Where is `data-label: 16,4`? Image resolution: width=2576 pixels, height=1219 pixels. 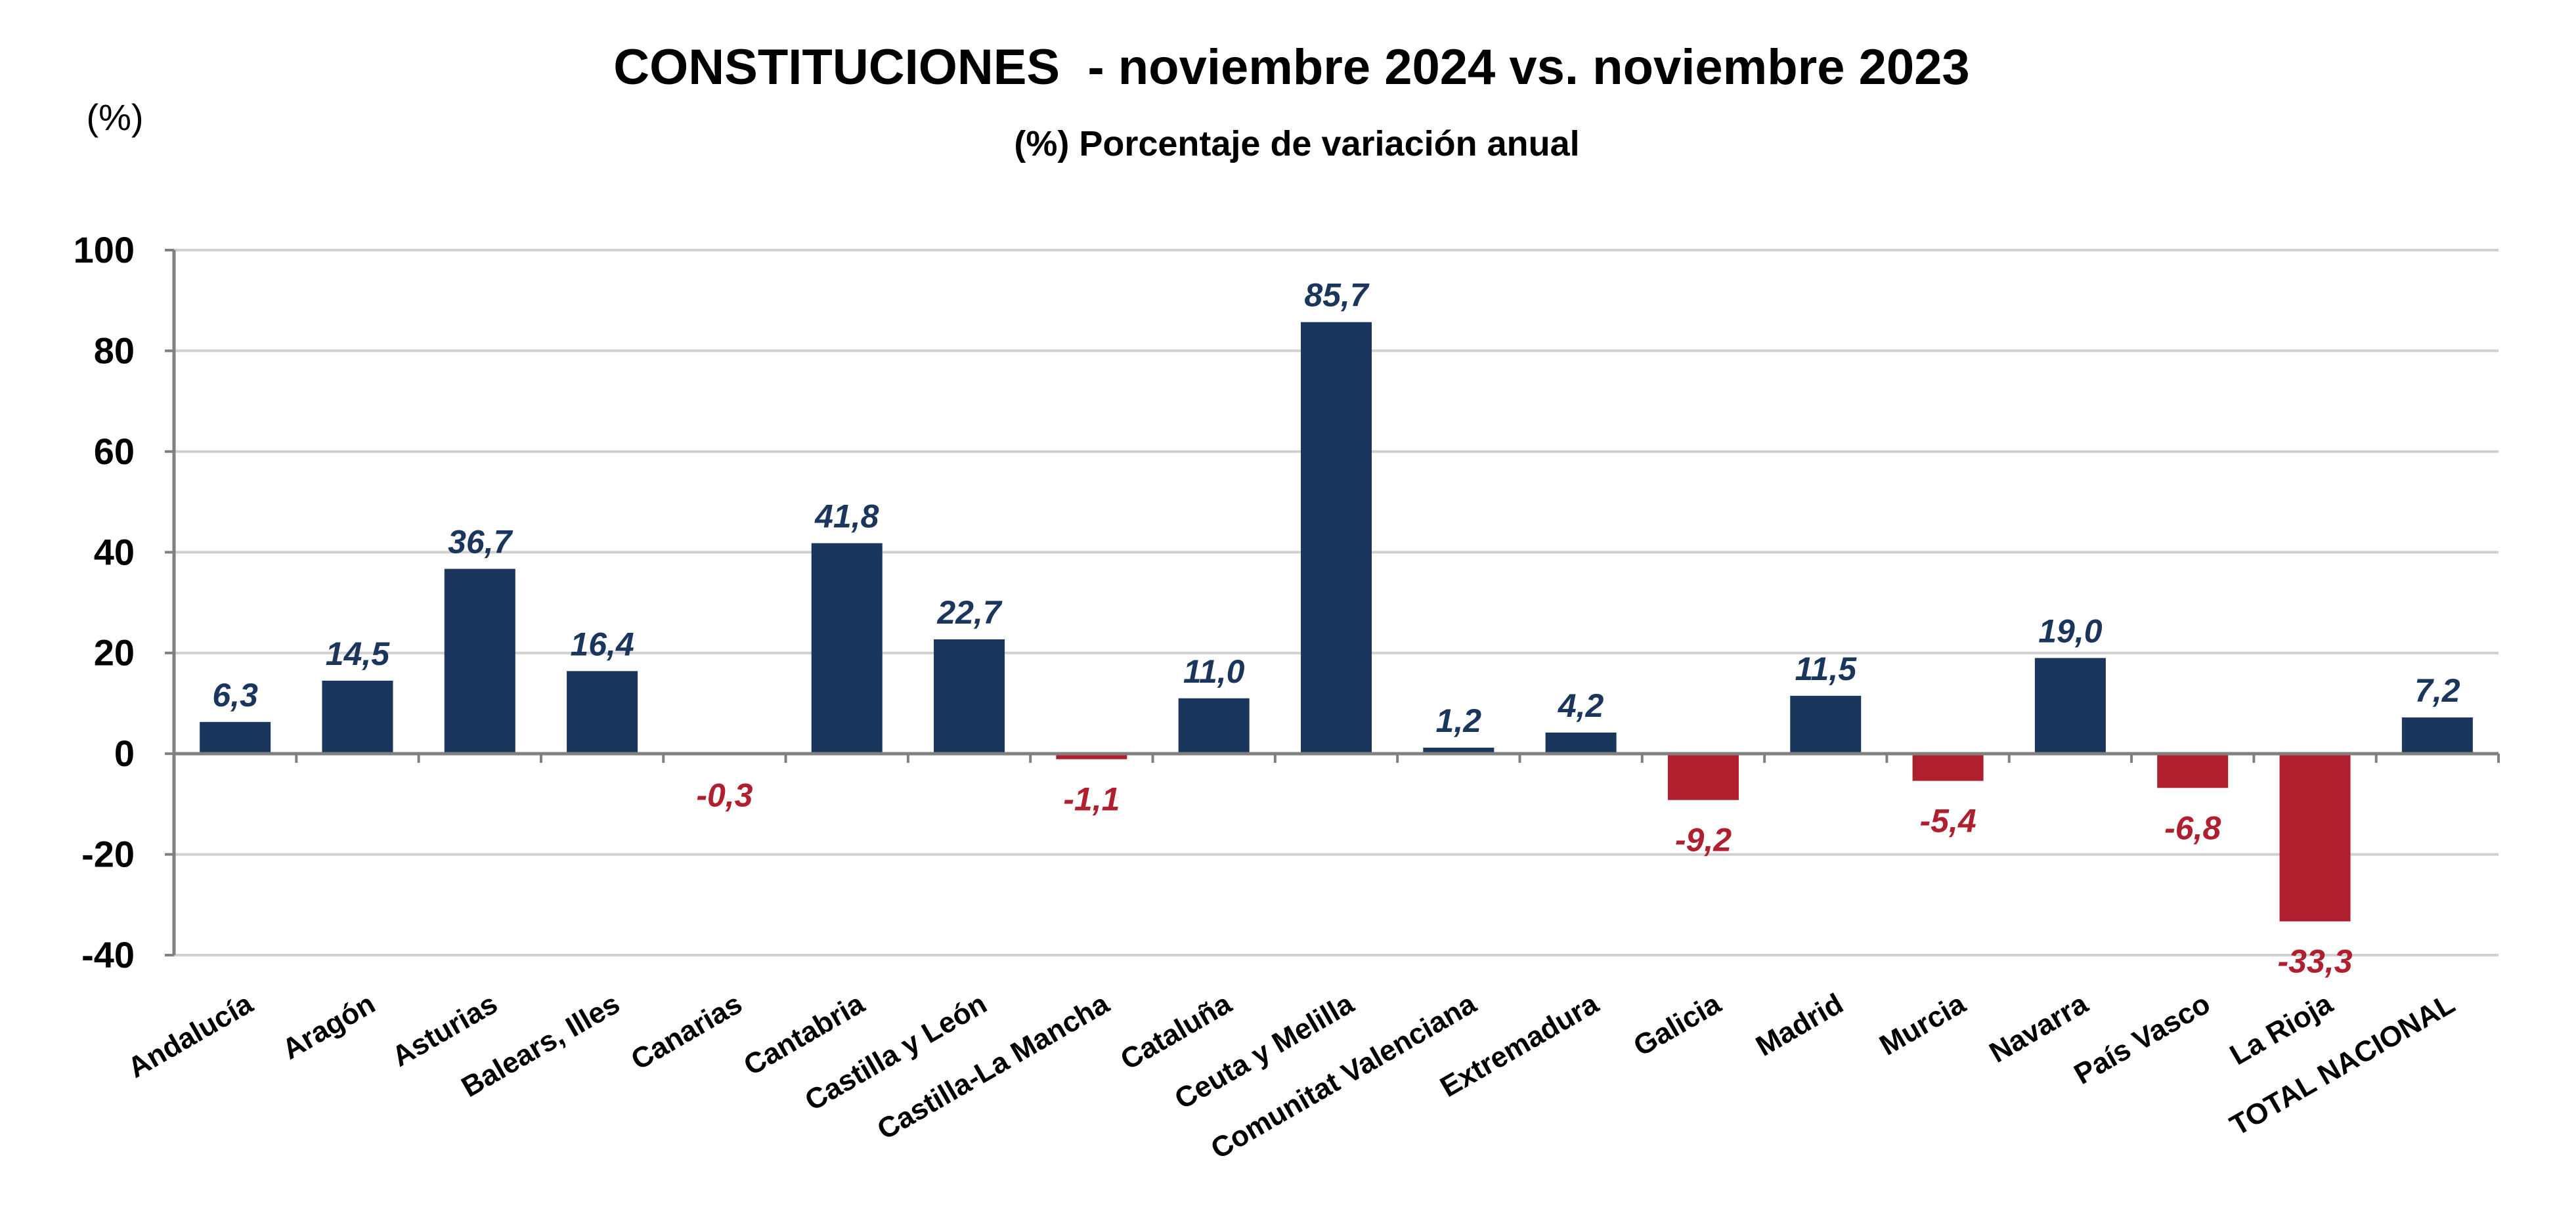 data-label: 16,4 is located at coordinates (602, 644).